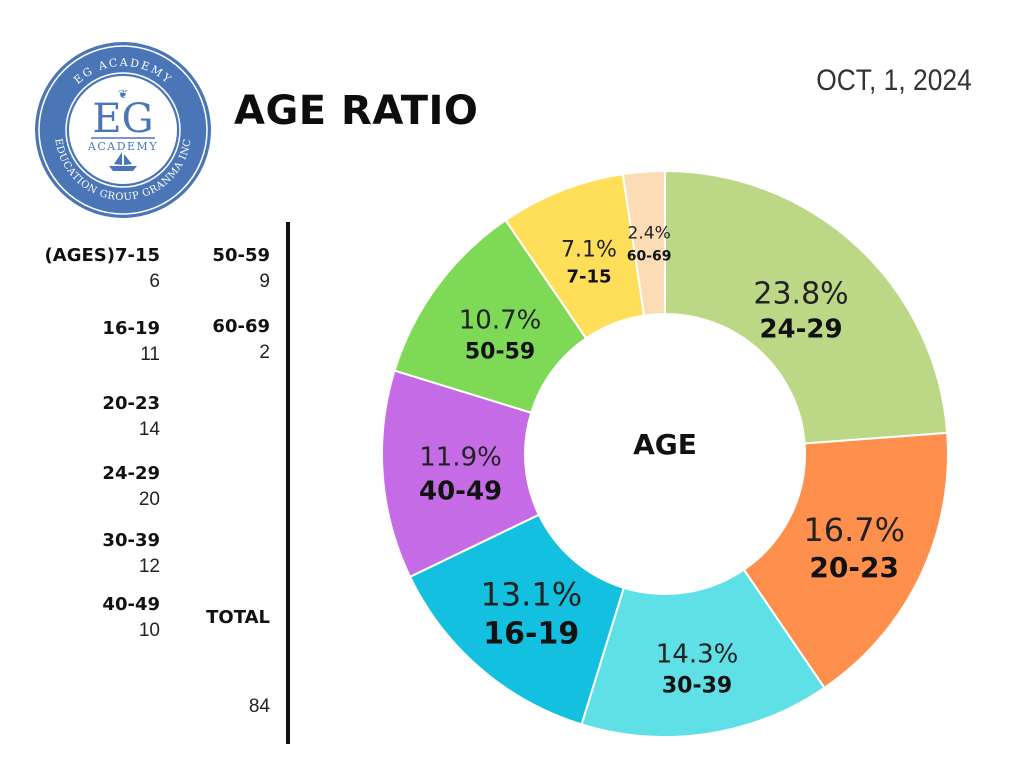  I want to click on legend-count: 2, so click(264, 352).